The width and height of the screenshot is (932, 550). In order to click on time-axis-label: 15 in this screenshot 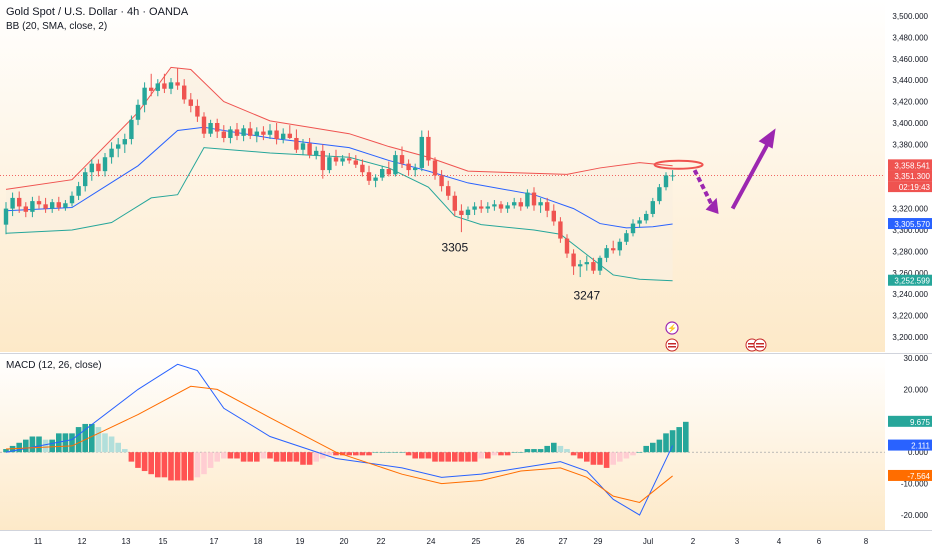, I will do `click(163, 541)`.